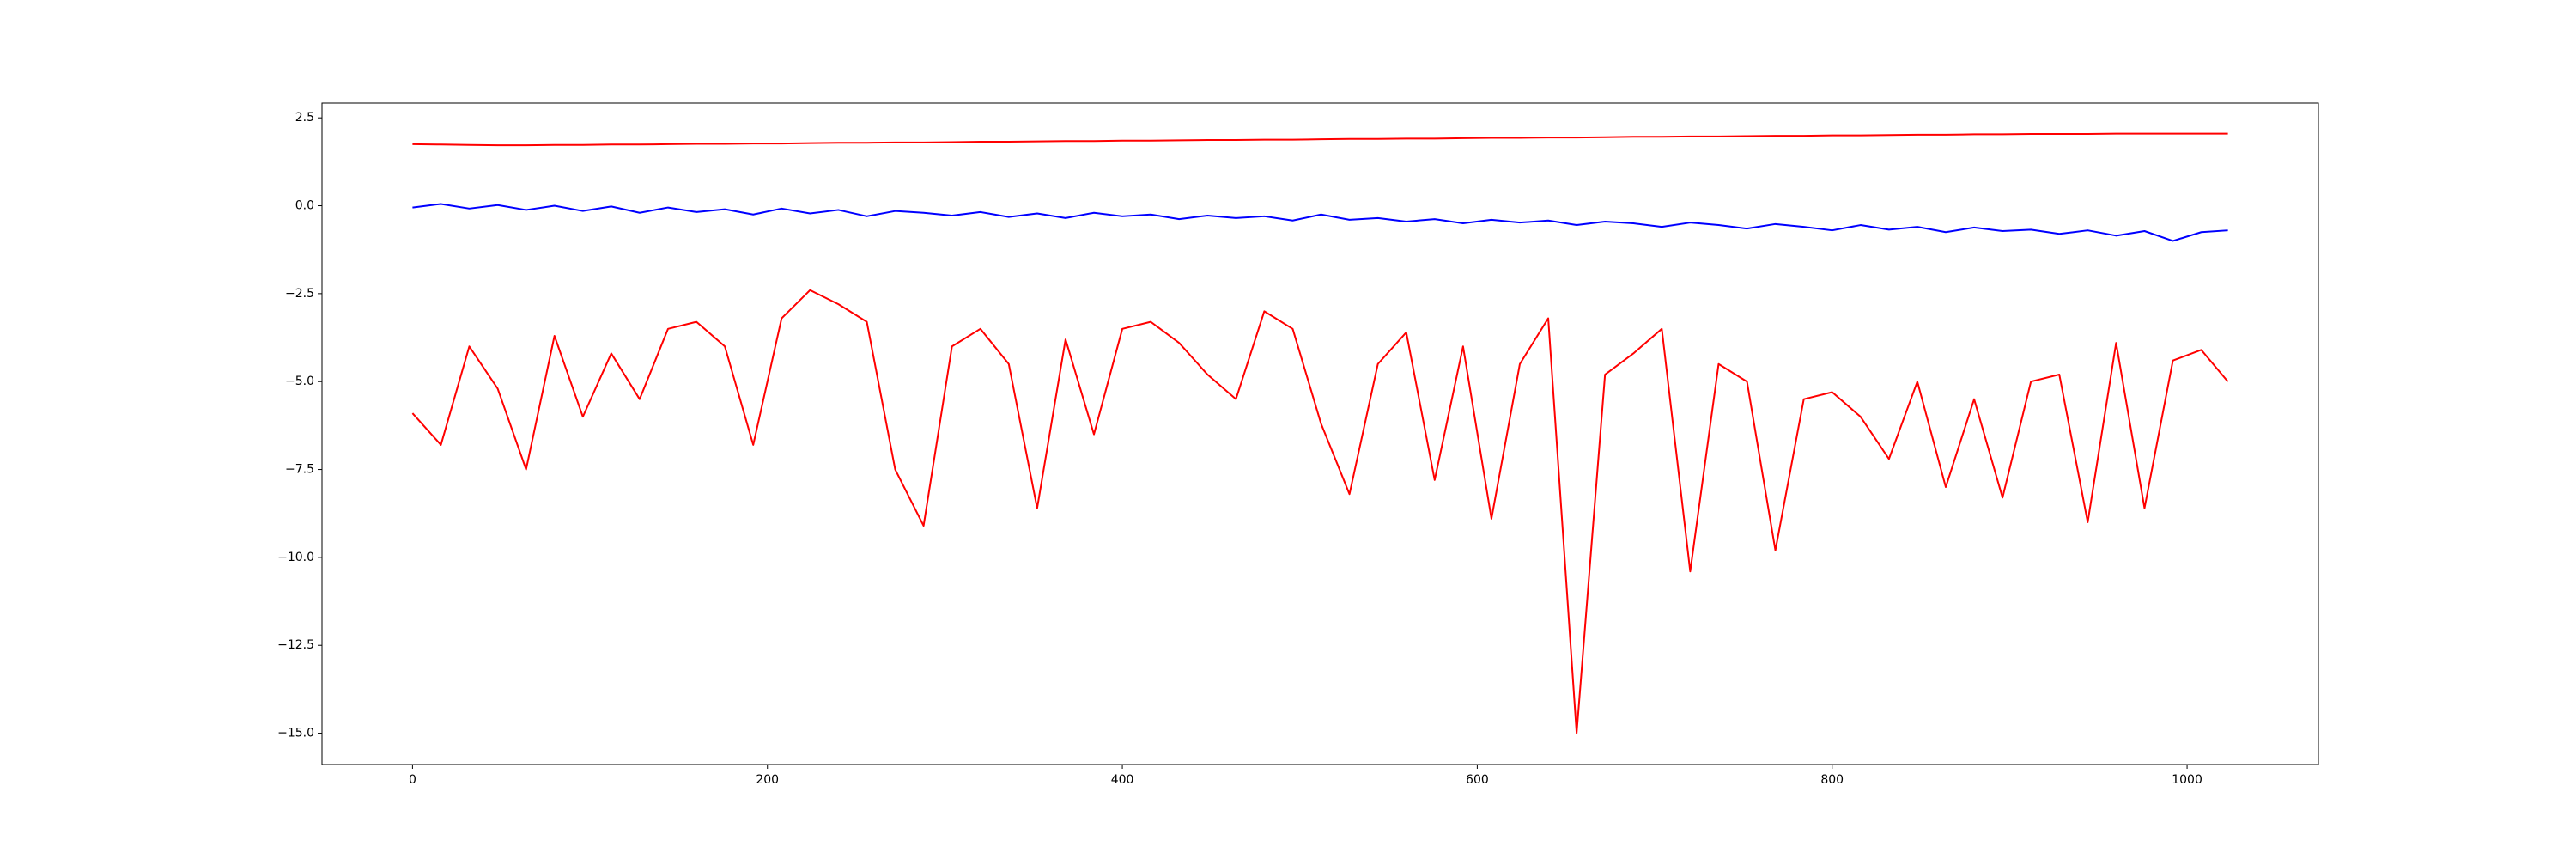 Image resolution: width=2576 pixels, height=859 pixels. What do you see at coordinates (300, 294) in the screenshot?
I see `y-tick-label: −2.5` at bounding box center [300, 294].